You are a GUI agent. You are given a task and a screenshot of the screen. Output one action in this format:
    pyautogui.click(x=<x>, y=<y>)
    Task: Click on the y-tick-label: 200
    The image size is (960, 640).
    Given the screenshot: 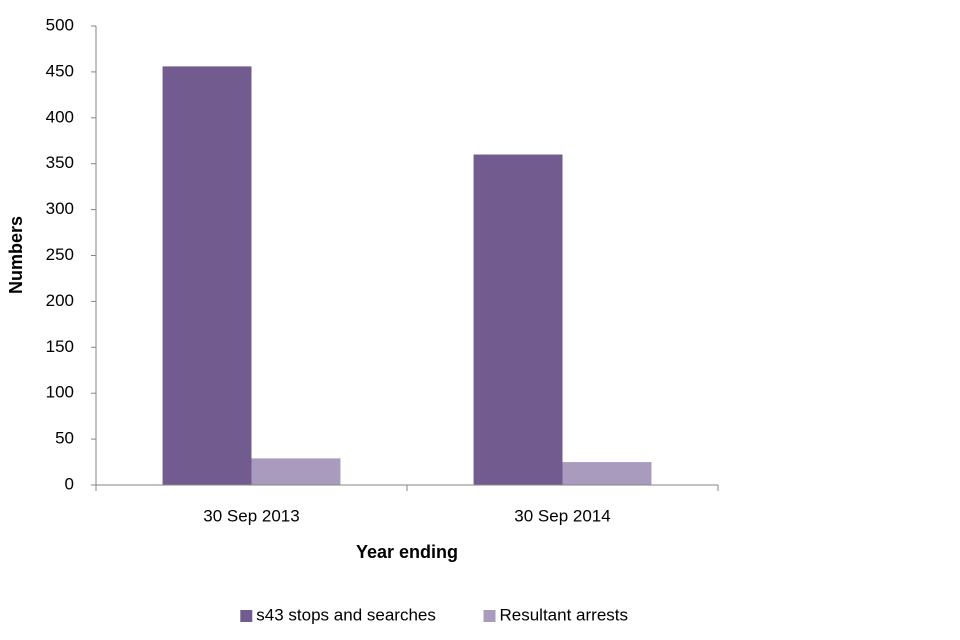 What is the action you would take?
    pyautogui.click(x=60, y=300)
    